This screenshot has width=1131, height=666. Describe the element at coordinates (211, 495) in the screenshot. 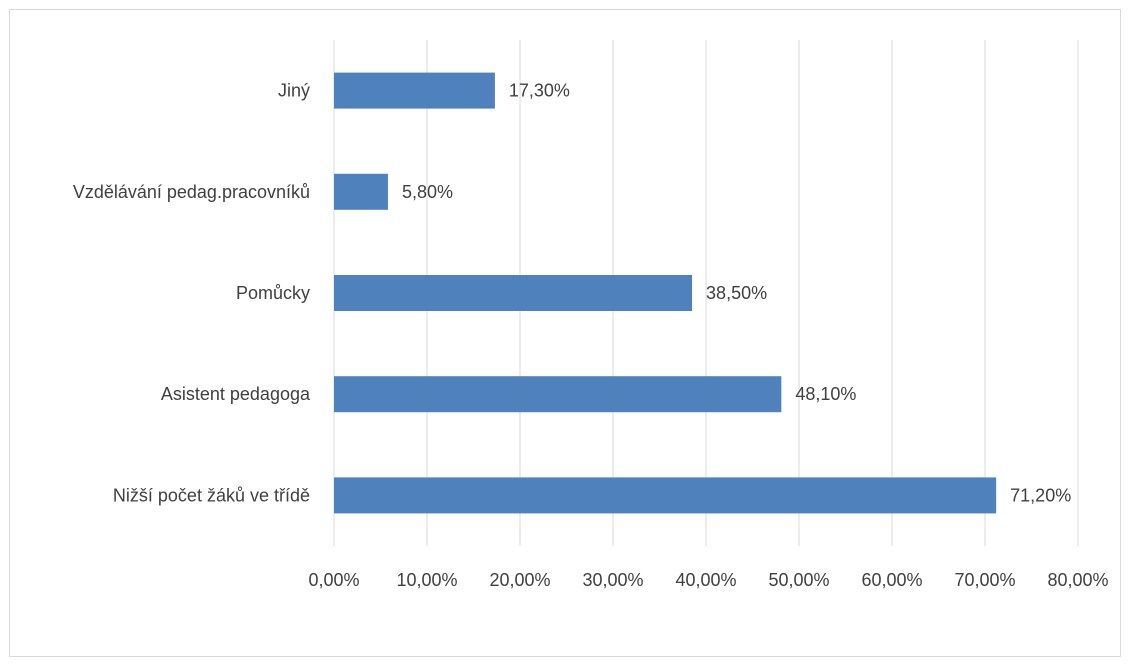

I see `category-label: Nižší počet žáků ve třídě` at that location.